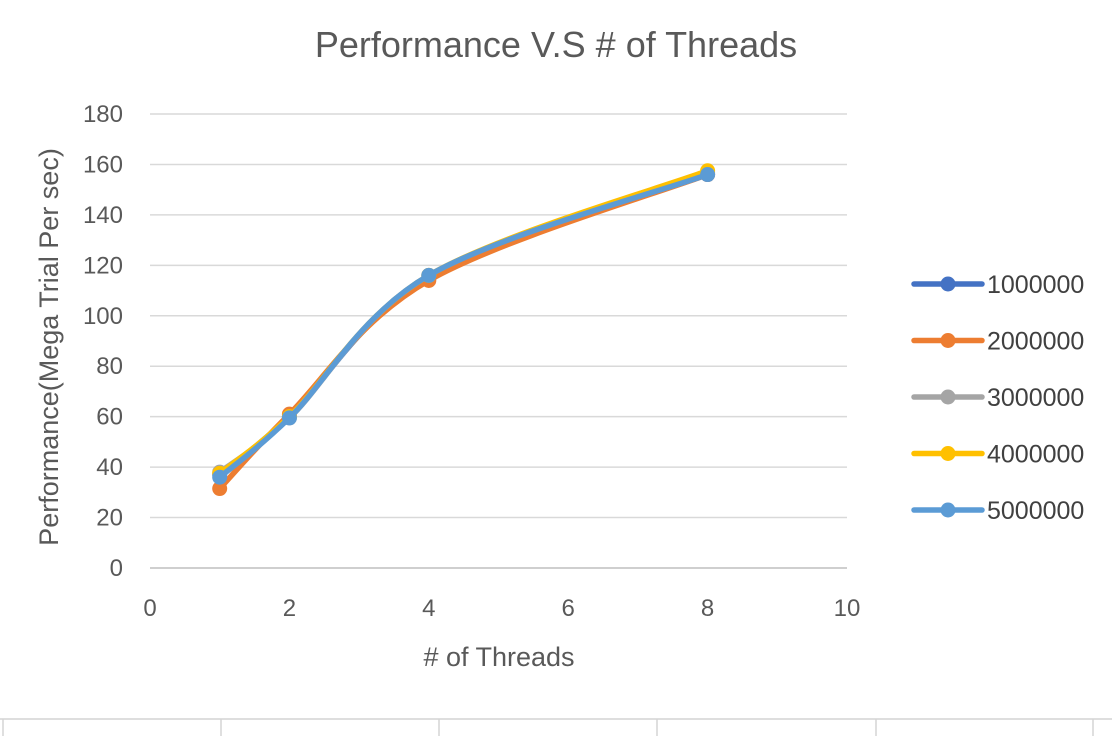 The width and height of the screenshot is (1112, 736). Describe the element at coordinates (498, 657) in the screenshot. I see `x-axis-title: # of Threads` at that location.